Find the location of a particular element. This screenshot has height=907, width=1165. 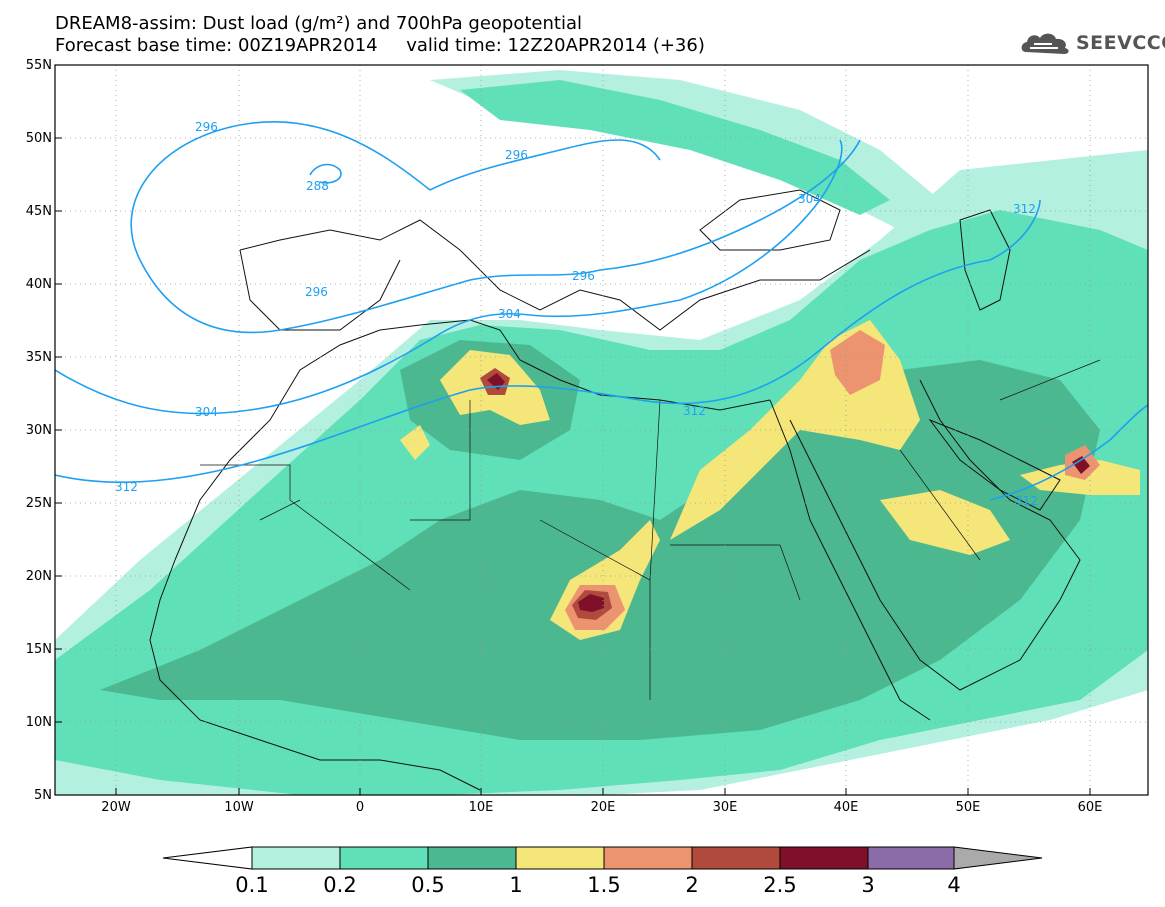

lat-label: 30N is located at coordinates (38, 430).